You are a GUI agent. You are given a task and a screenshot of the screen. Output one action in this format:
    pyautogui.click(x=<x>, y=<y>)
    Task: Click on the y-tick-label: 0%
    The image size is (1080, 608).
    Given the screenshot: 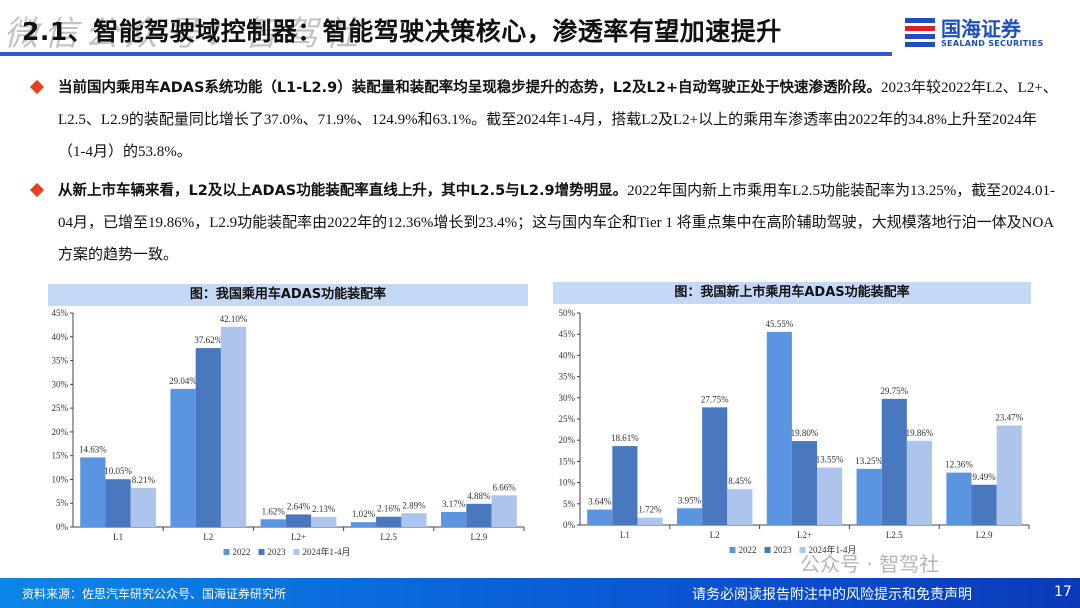 What is the action you would take?
    pyautogui.click(x=62, y=527)
    